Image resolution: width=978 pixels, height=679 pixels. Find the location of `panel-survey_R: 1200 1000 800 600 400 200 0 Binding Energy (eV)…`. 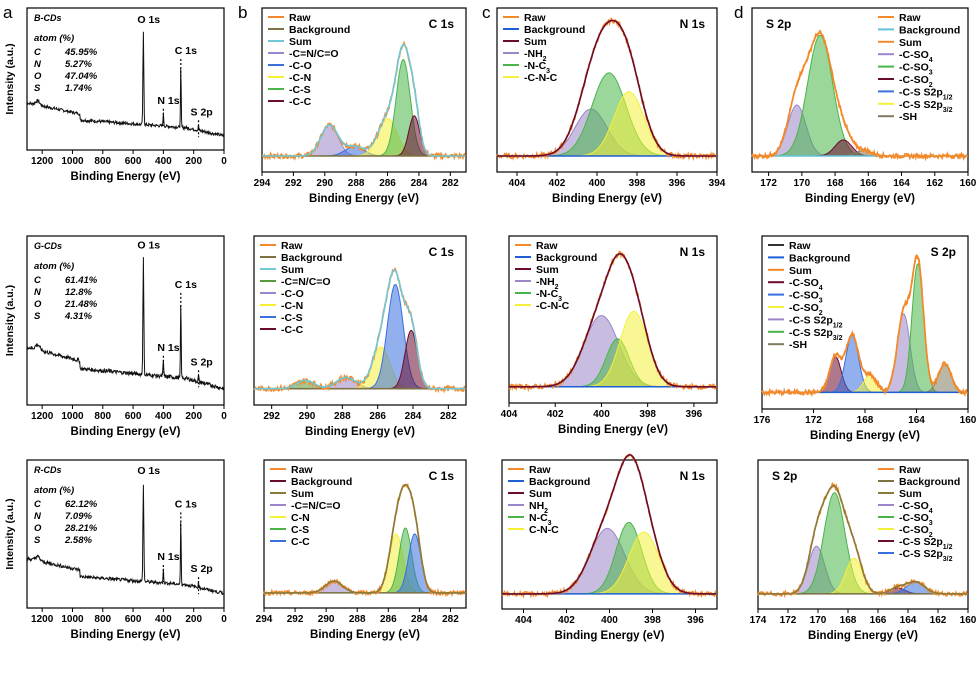

panel-survey_R: 1200 1000 800 600 400 200 0 Binding Energy (eV)… is located at coordinates (115, 550).